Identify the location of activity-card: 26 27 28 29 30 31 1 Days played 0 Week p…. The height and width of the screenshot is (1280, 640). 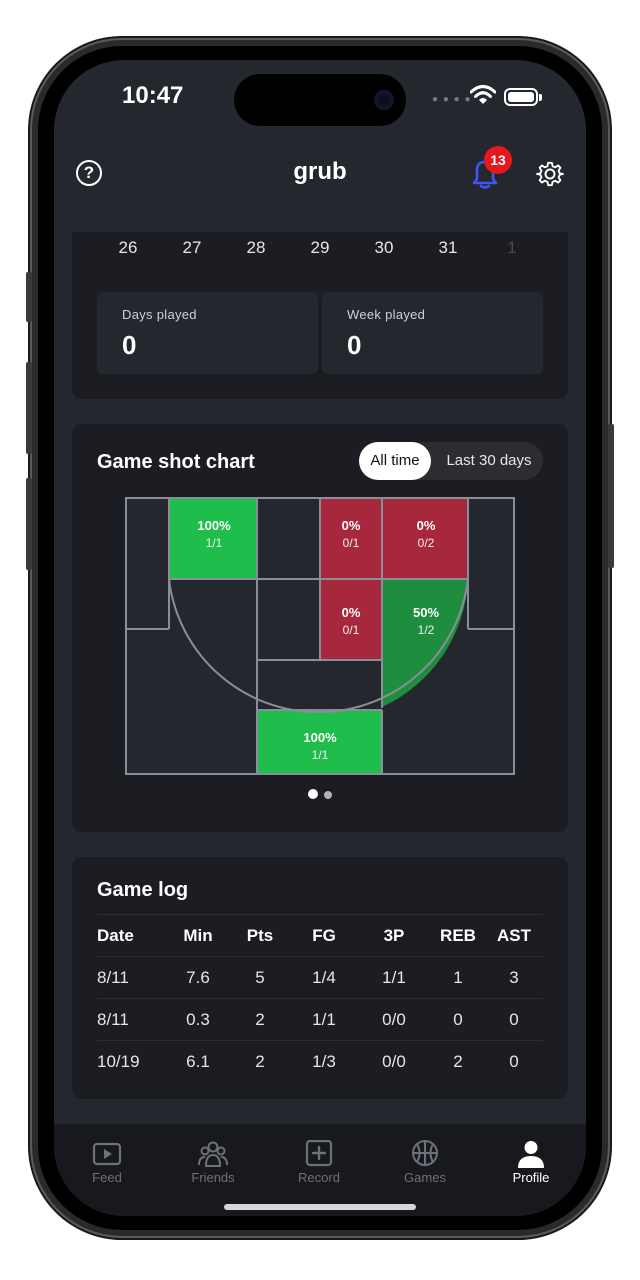
(320, 315).